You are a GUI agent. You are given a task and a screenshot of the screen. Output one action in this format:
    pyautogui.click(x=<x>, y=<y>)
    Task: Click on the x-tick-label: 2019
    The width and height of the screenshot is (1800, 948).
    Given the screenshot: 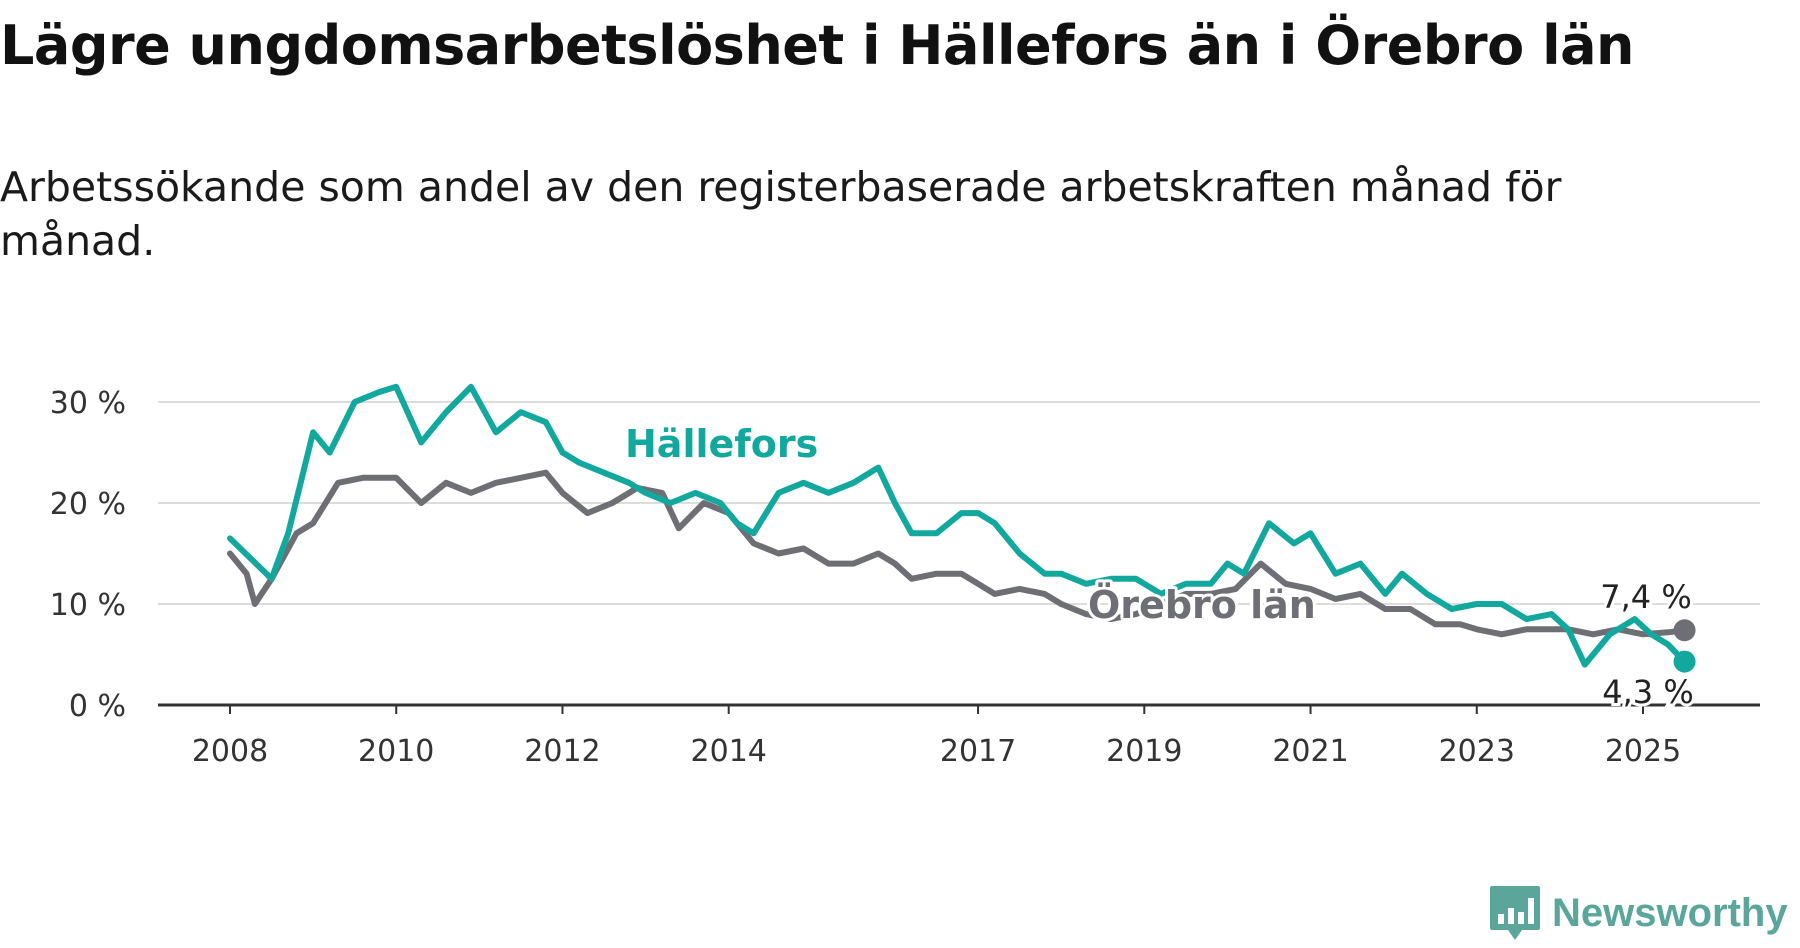 What is the action you would take?
    pyautogui.click(x=1144, y=751)
    